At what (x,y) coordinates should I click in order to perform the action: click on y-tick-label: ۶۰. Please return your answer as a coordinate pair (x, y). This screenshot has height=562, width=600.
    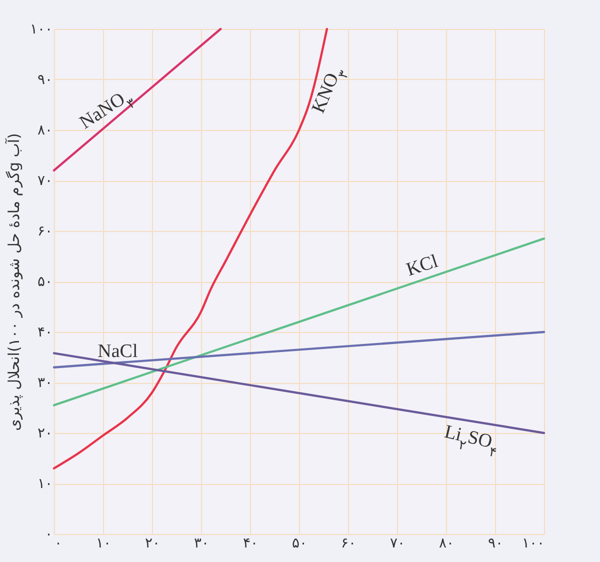
    Looking at the image, I should click on (44, 232).